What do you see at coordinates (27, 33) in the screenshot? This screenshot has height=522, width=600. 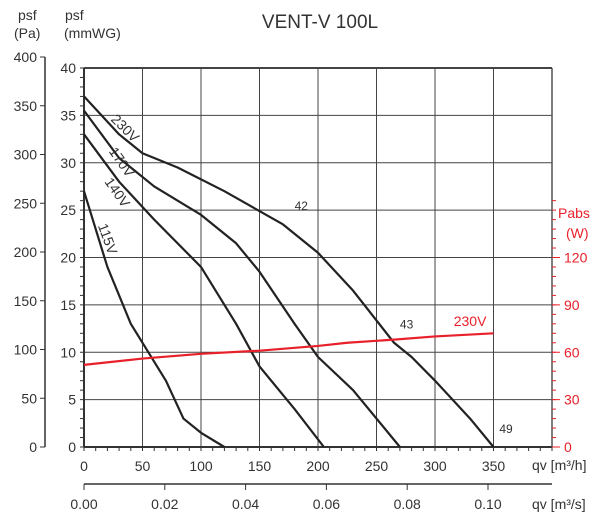 I see `y-pa-label-2: (Pa)` at bounding box center [27, 33].